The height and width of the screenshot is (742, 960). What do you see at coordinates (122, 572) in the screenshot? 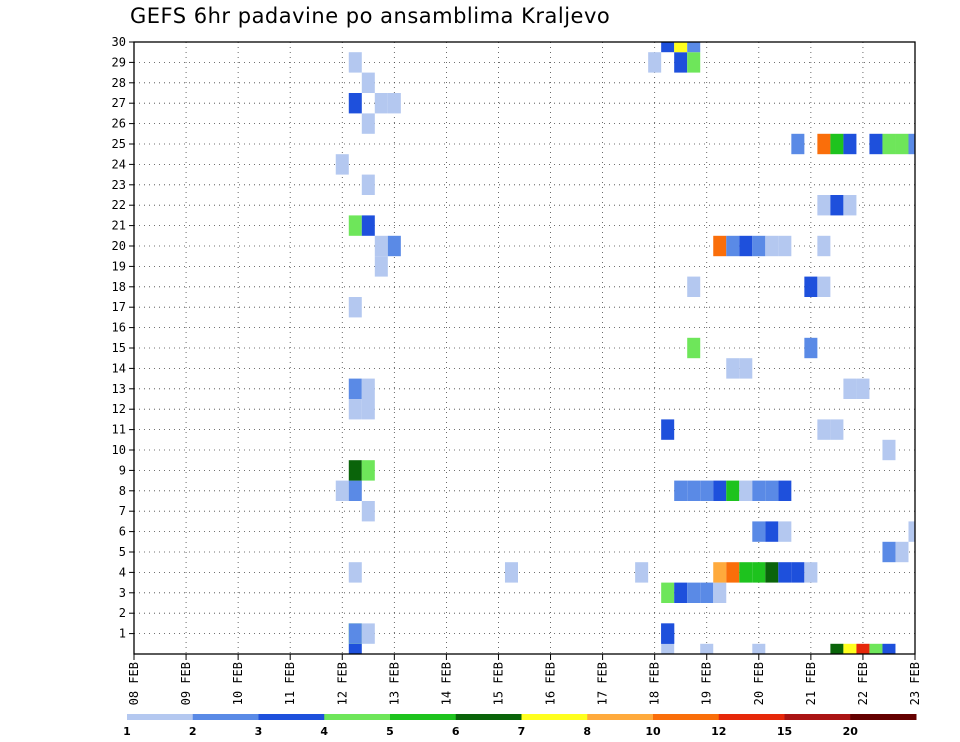
I see `y-tick-label: 4` at bounding box center [122, 572].